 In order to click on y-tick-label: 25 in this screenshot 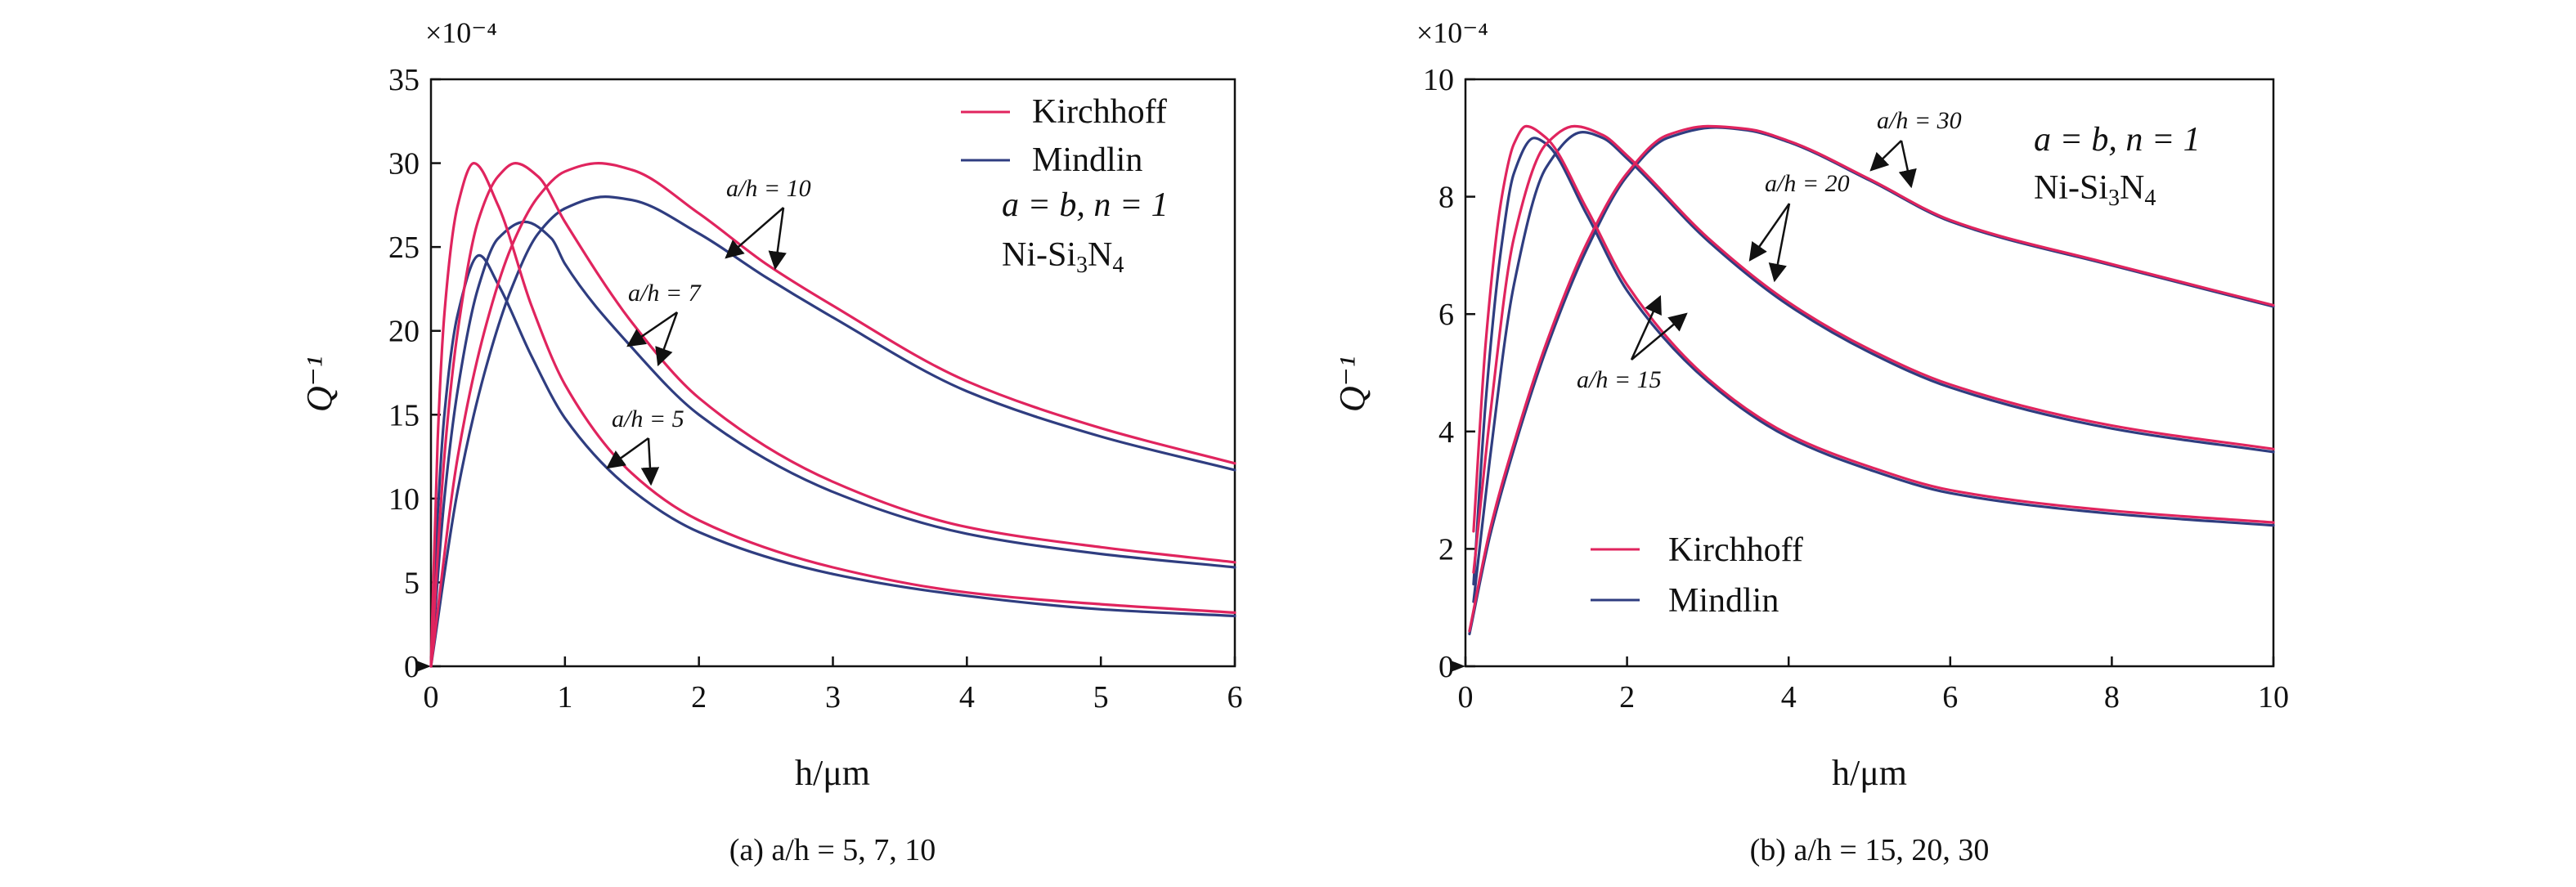, I will do `click(404, 248)`.